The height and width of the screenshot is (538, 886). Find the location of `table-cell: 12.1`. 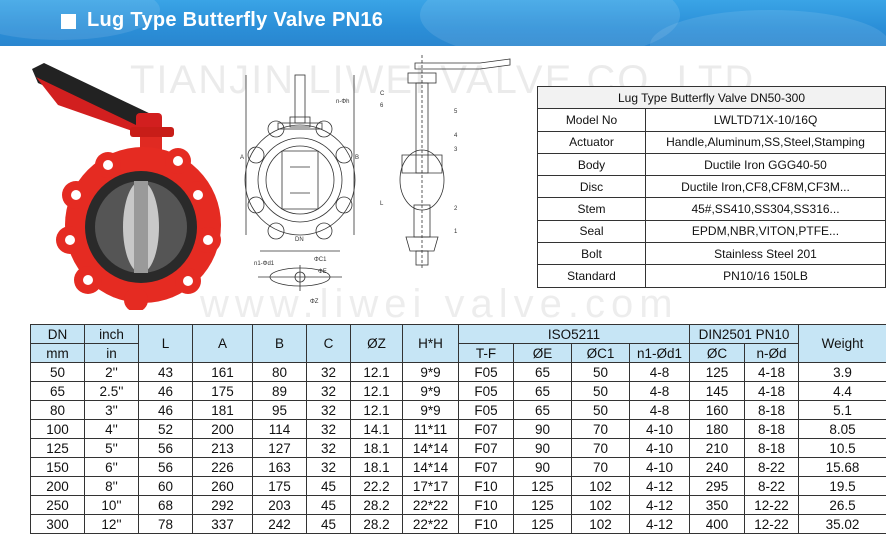

table-cell: 12.1 is located at coordinates (376, 372).